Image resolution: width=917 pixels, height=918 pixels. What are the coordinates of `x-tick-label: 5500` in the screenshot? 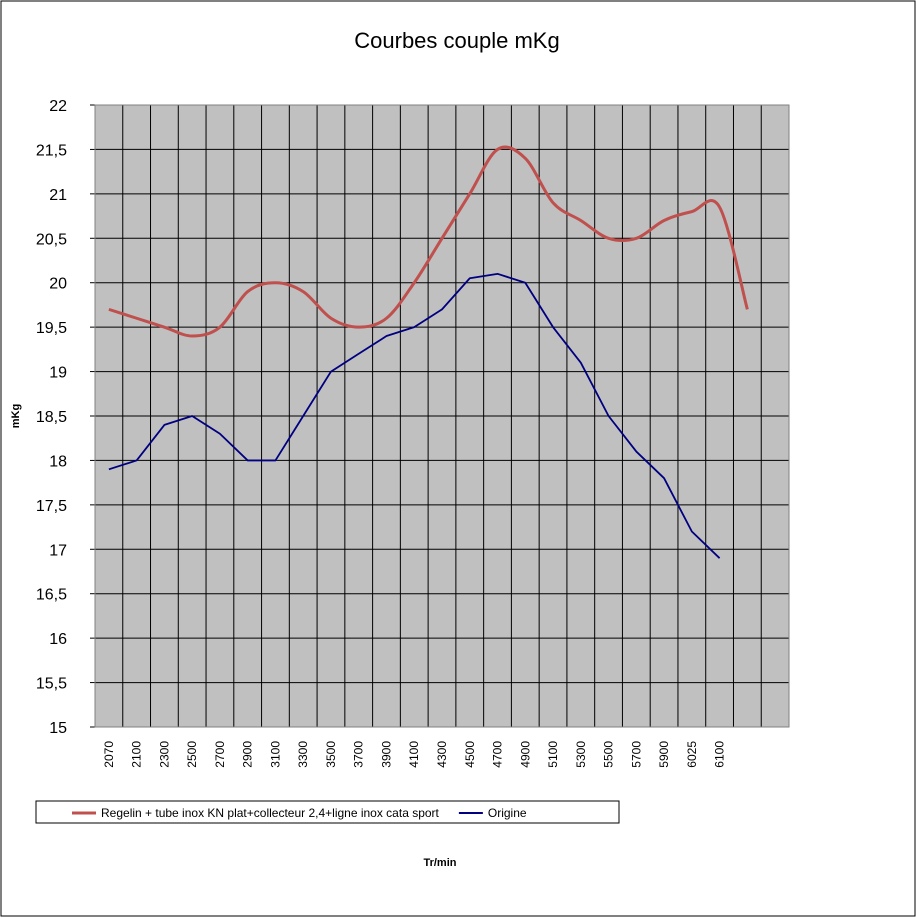 It's located at (609, 754).